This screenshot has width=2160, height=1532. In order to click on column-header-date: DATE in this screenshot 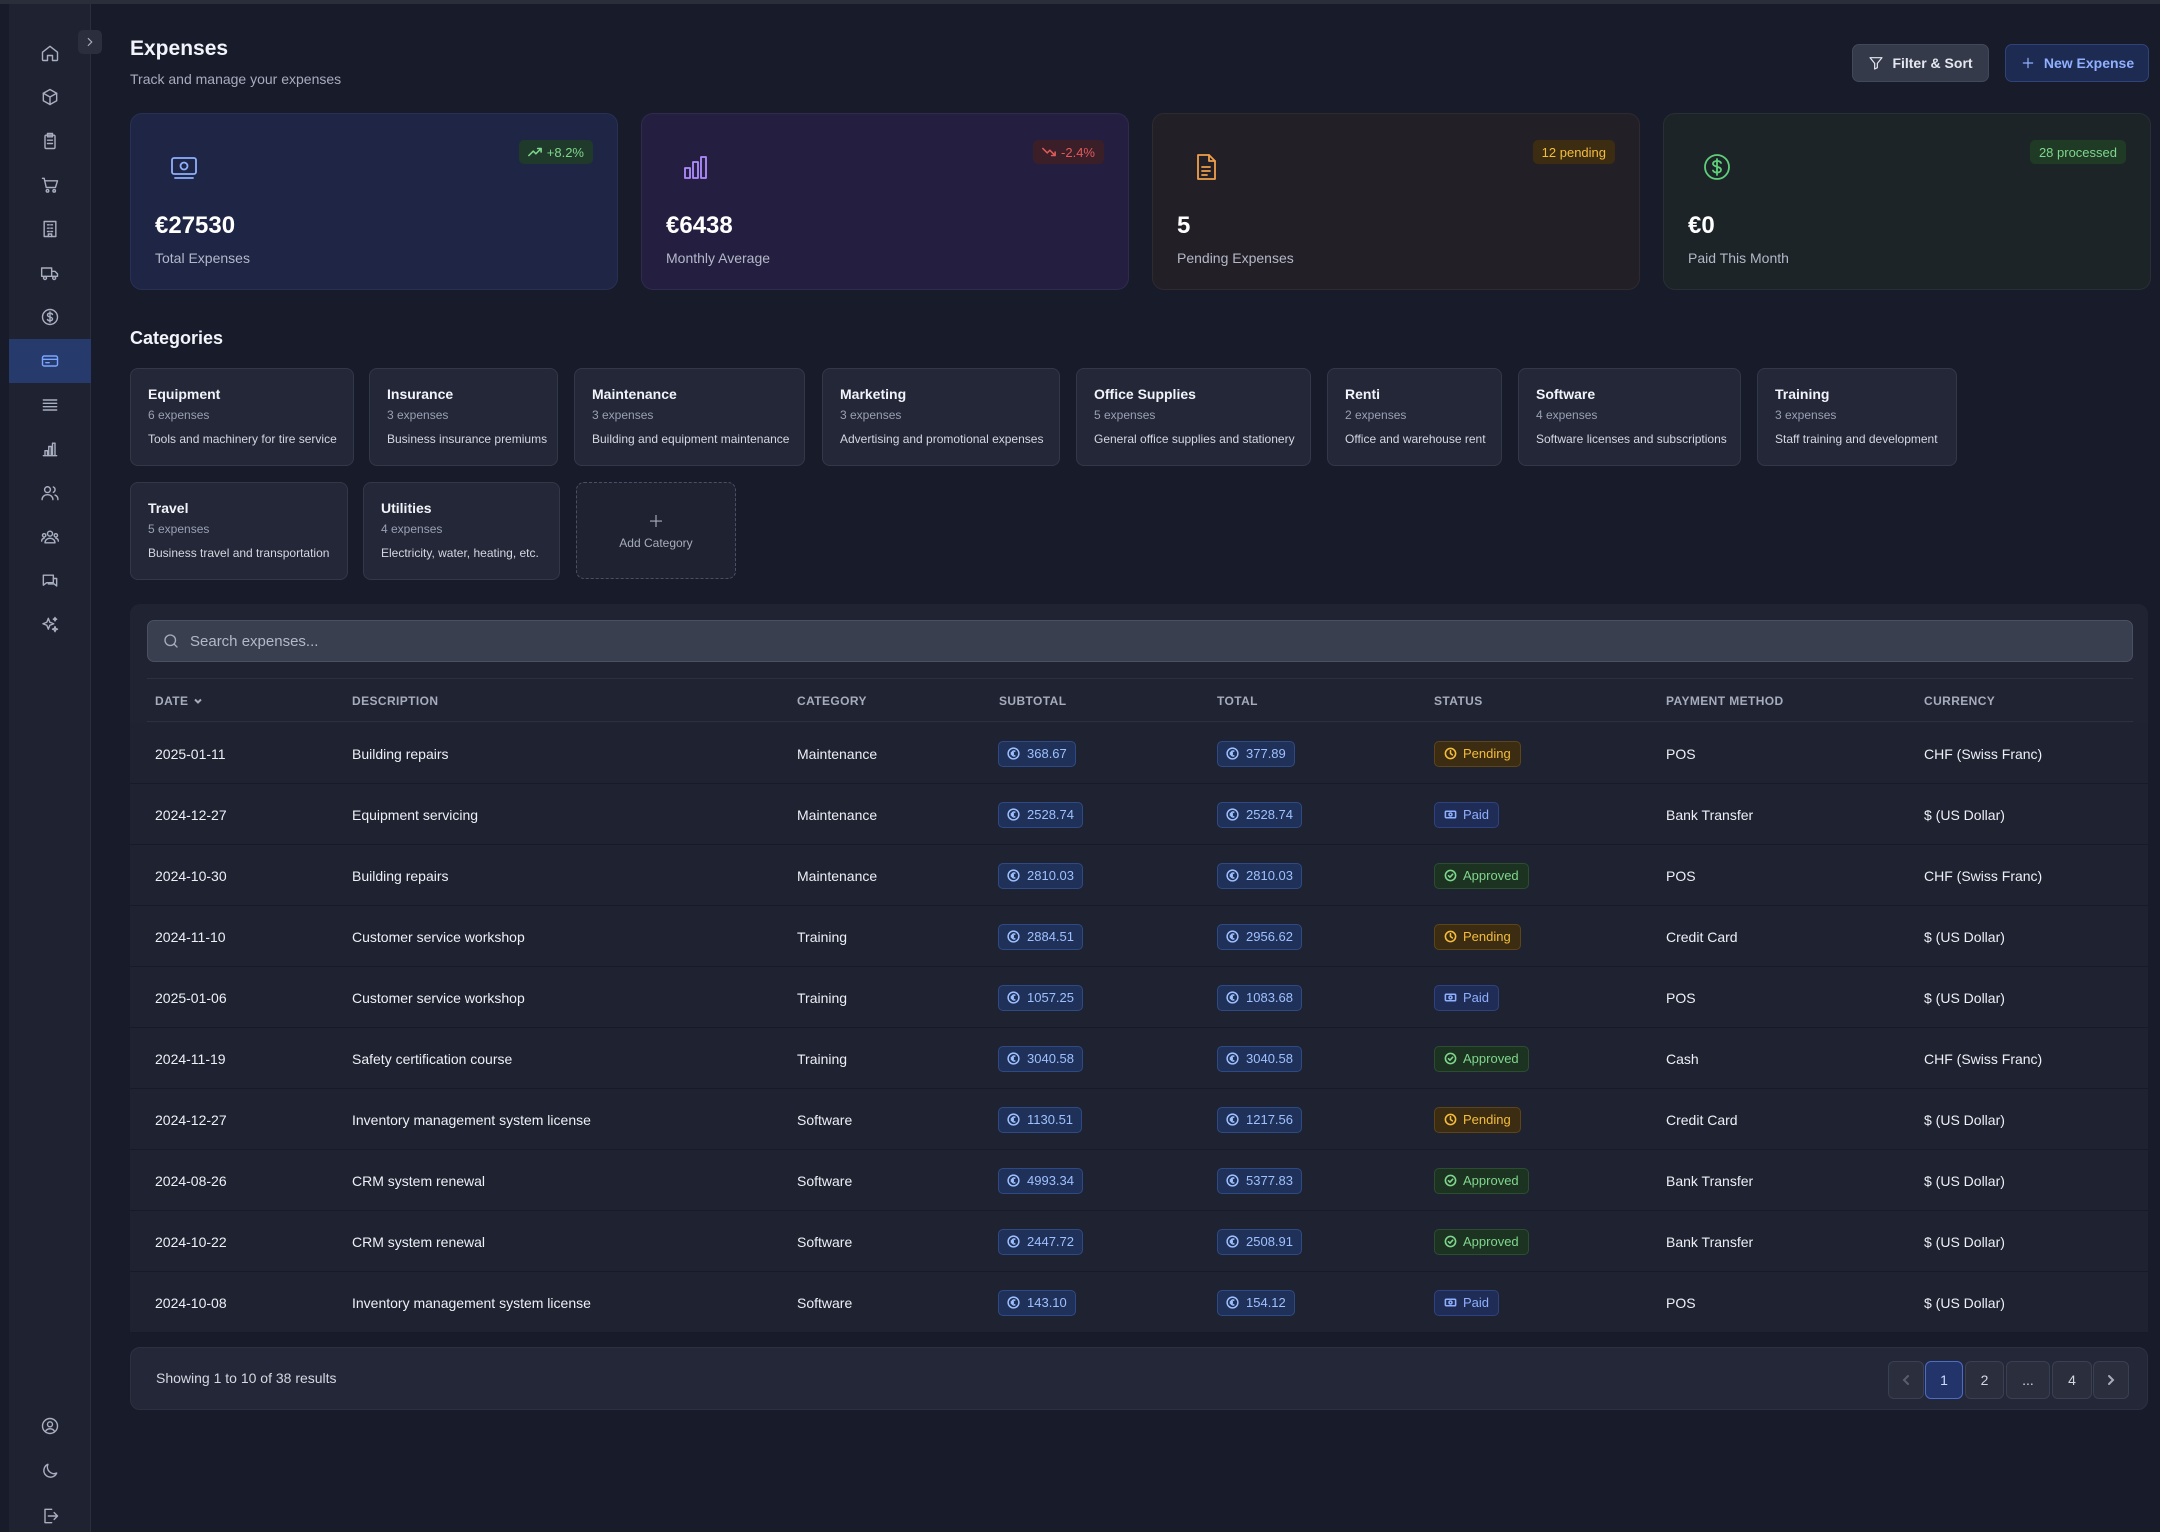, I will do `click(179, 701)`.